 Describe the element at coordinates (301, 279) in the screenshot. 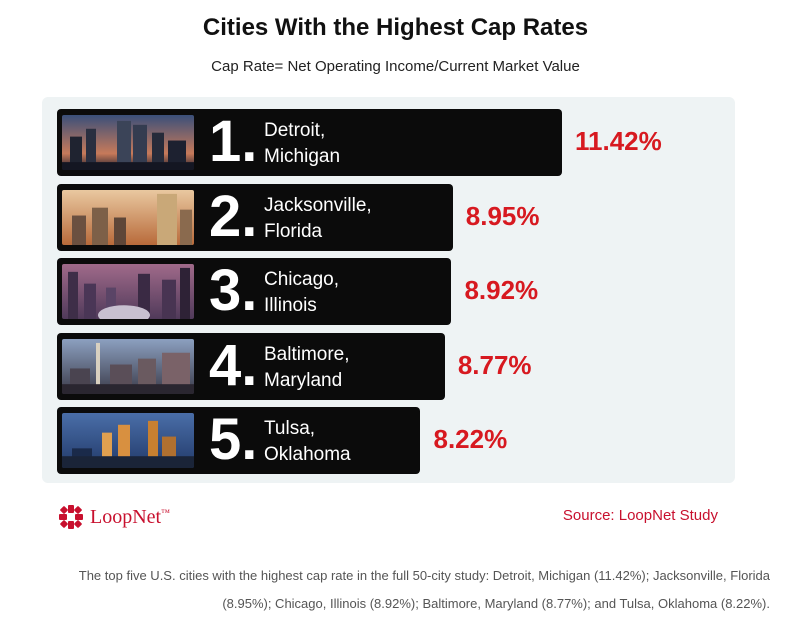

I see `city-name: Chicago,` at that location.